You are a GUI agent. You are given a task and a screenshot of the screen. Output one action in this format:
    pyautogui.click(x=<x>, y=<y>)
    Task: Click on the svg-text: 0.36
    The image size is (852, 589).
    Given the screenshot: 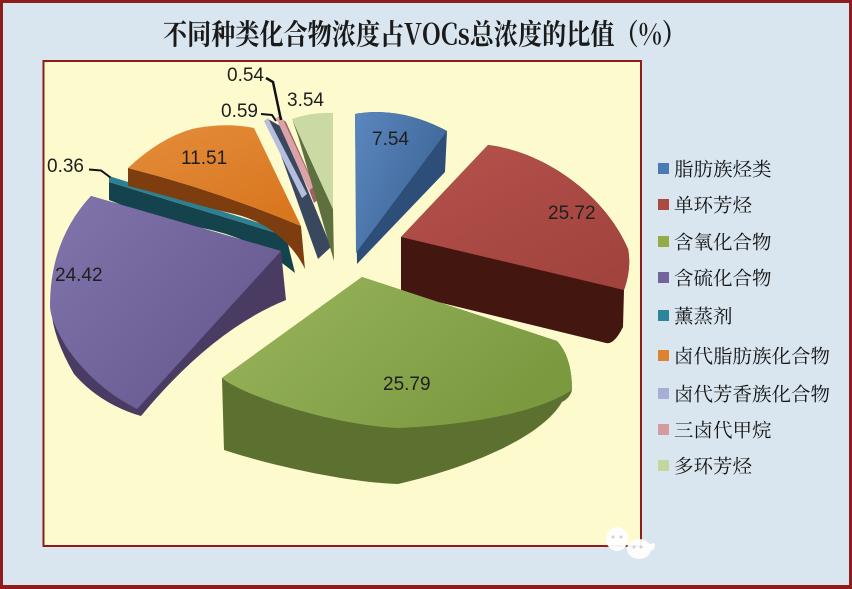 What is the action you would take?
    pyautogui.click(x=65, y=166)
    